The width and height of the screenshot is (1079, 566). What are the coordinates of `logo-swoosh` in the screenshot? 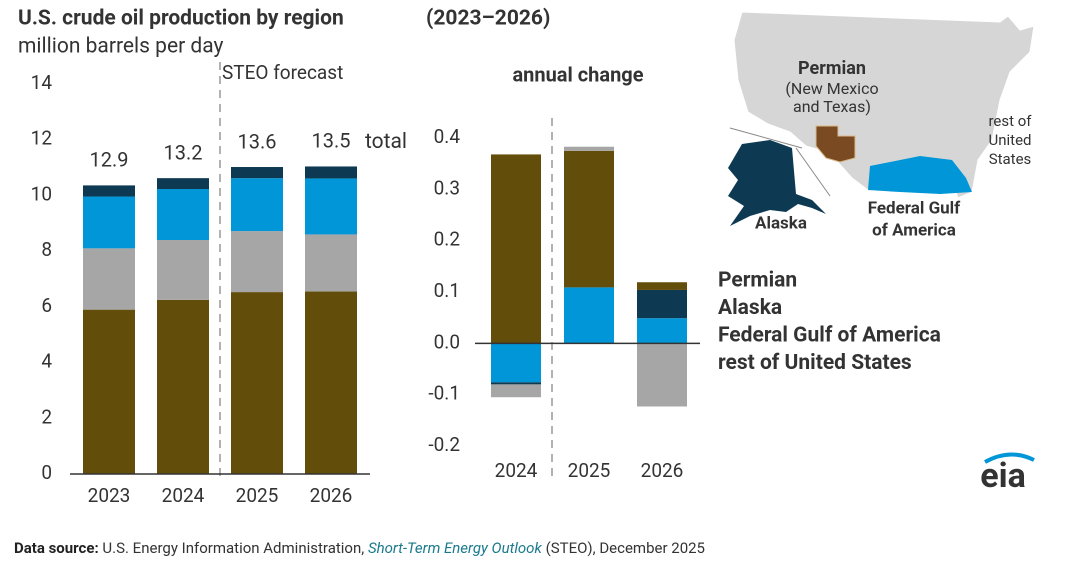 It's located at (1009, 458).